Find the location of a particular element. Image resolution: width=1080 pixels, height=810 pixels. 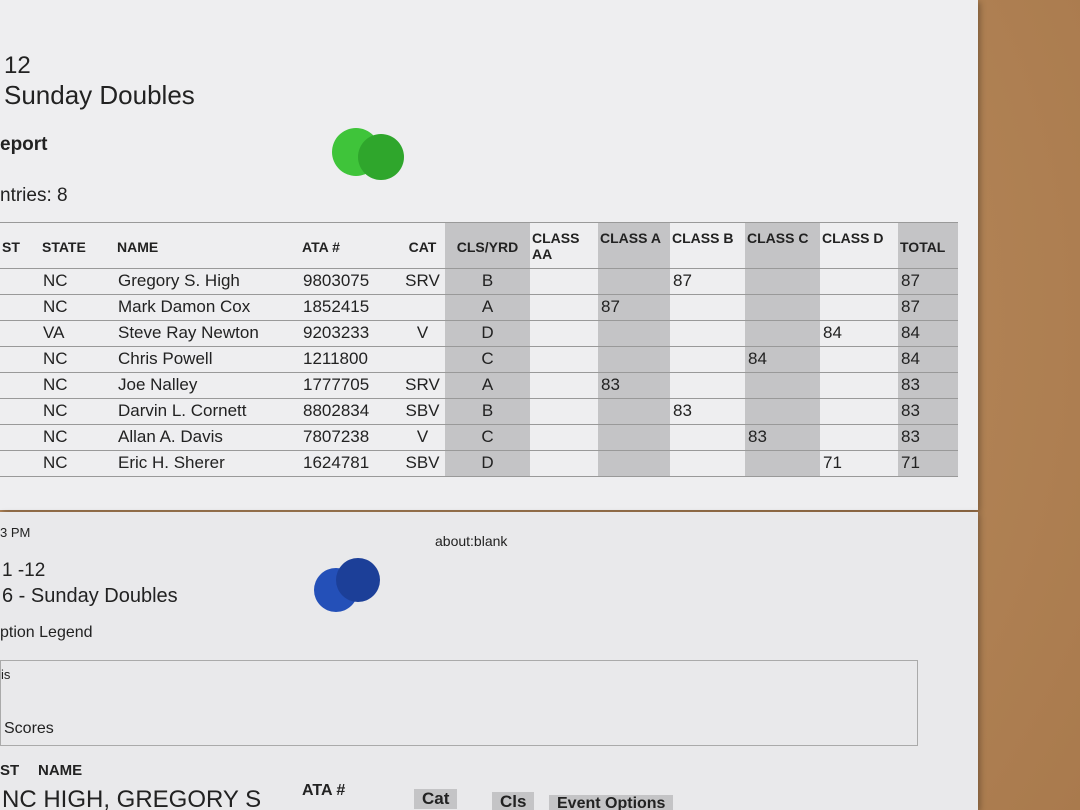

legend-title: ption Legend is located at coordinates (46, 632).